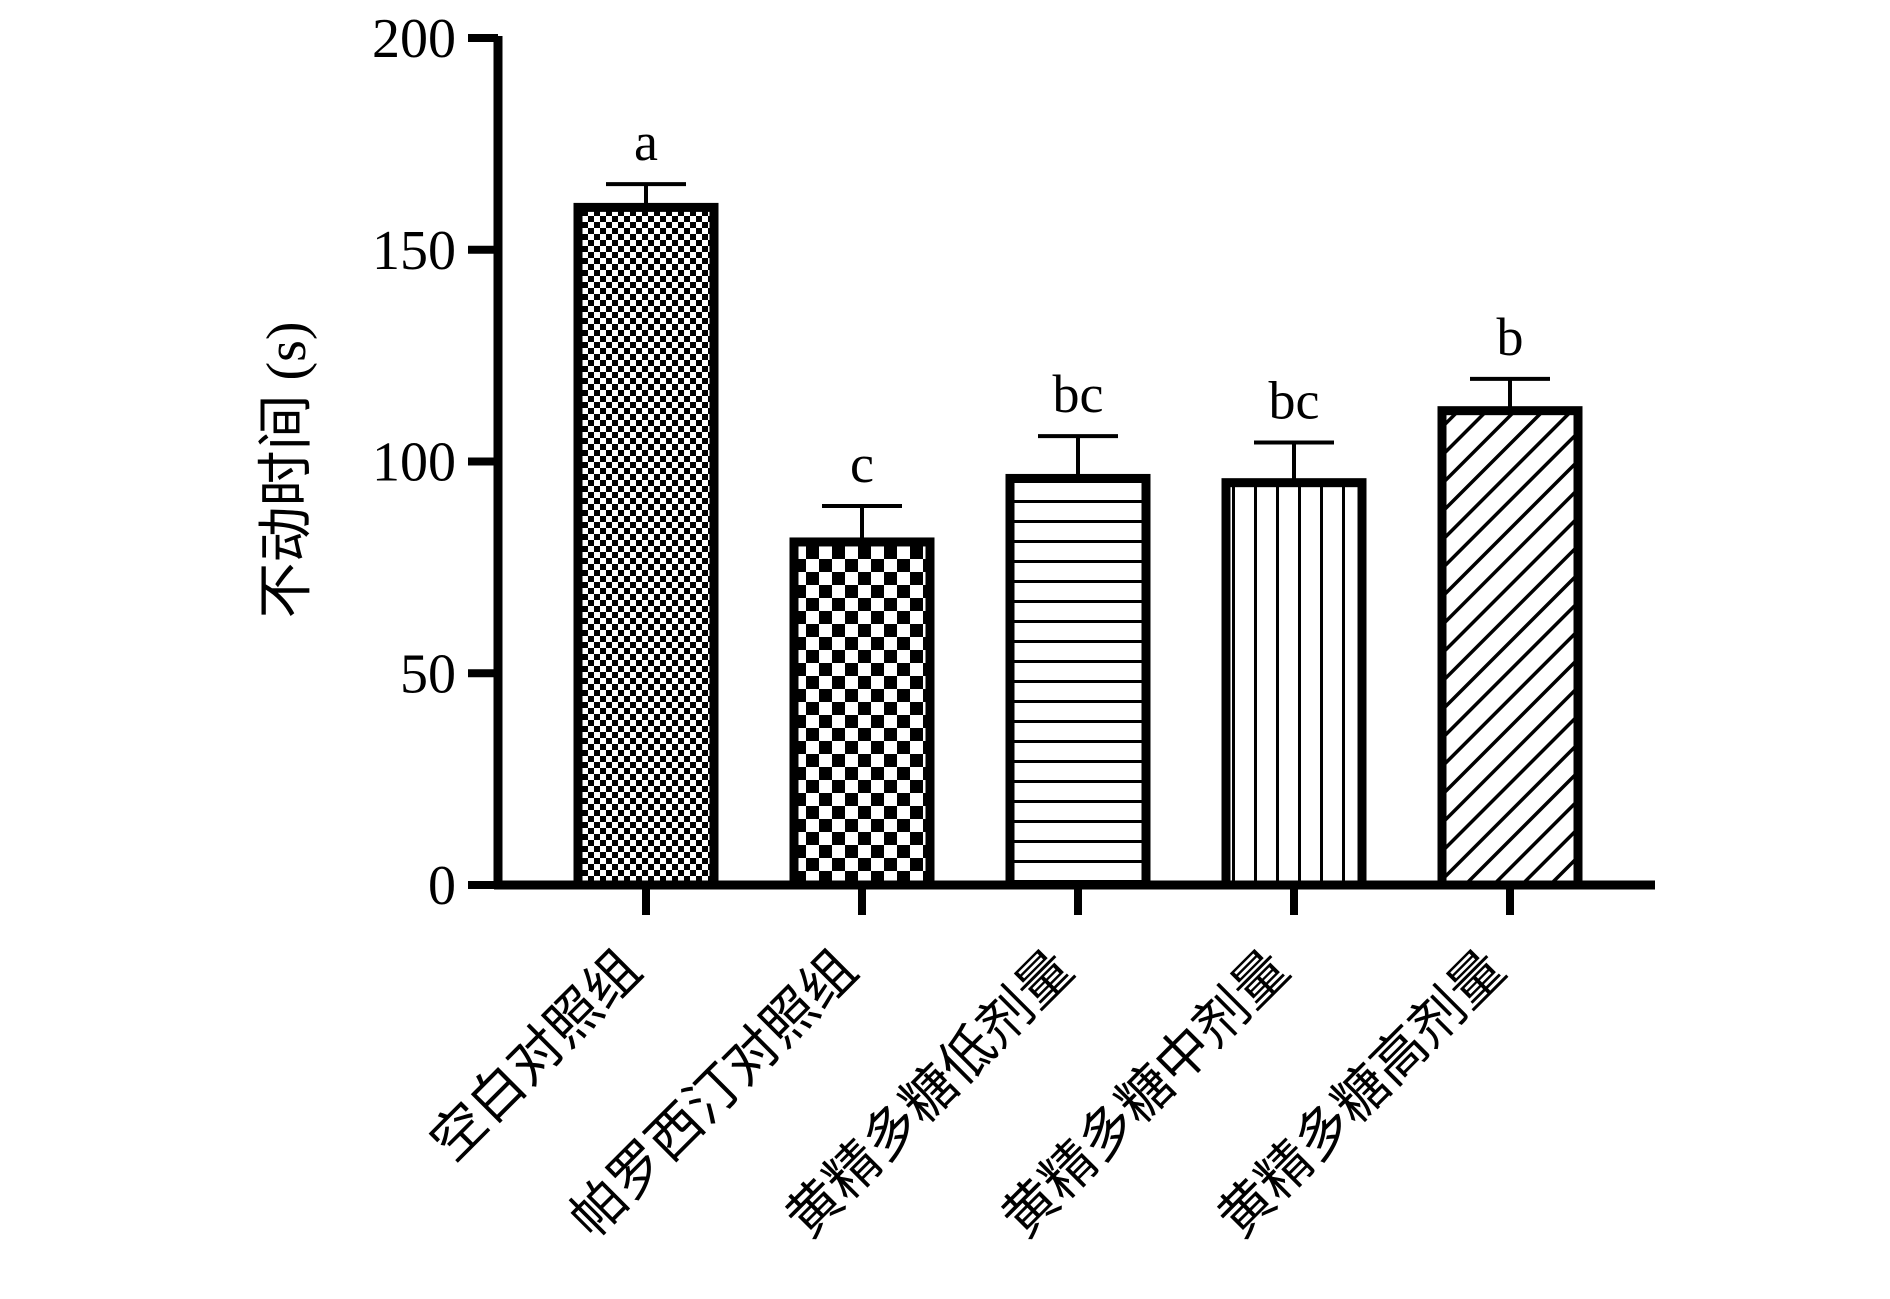 The height and width of the screenshot is (1299, 1890). I want to click on significance-label: a, so click(646, 142).